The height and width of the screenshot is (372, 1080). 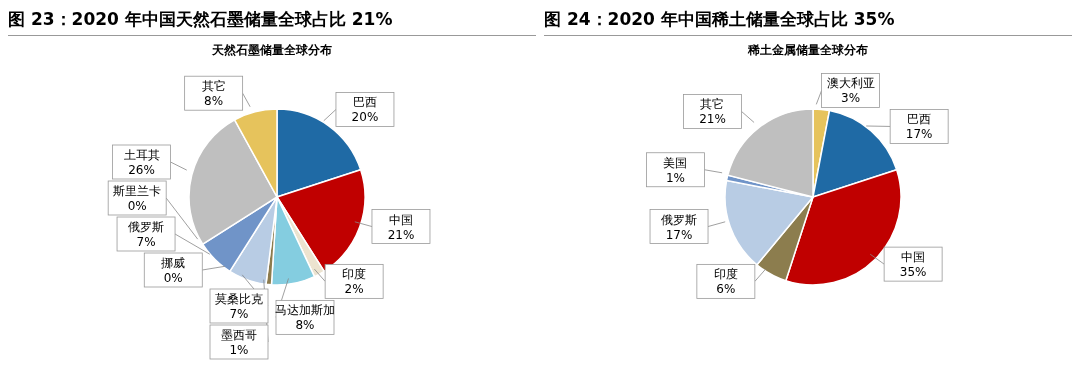 I want to click on category-label: 斯里兰卡, so click(x=137, y=191).